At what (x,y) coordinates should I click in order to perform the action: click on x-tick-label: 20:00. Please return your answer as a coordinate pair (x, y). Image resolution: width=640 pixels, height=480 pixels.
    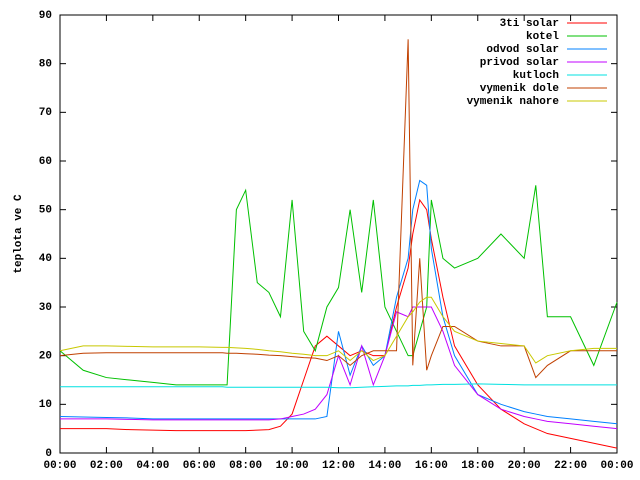
    Looking at the image, I should click on (524, 466).